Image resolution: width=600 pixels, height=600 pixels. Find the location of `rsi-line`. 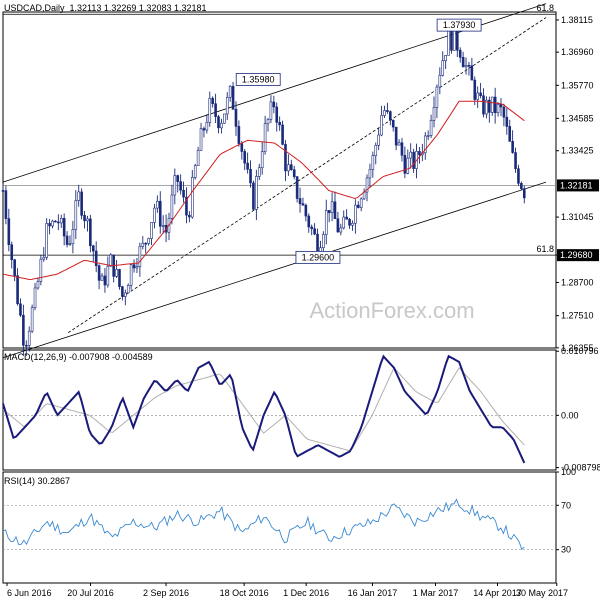

rsi-line is located at coordinates (263, 524).